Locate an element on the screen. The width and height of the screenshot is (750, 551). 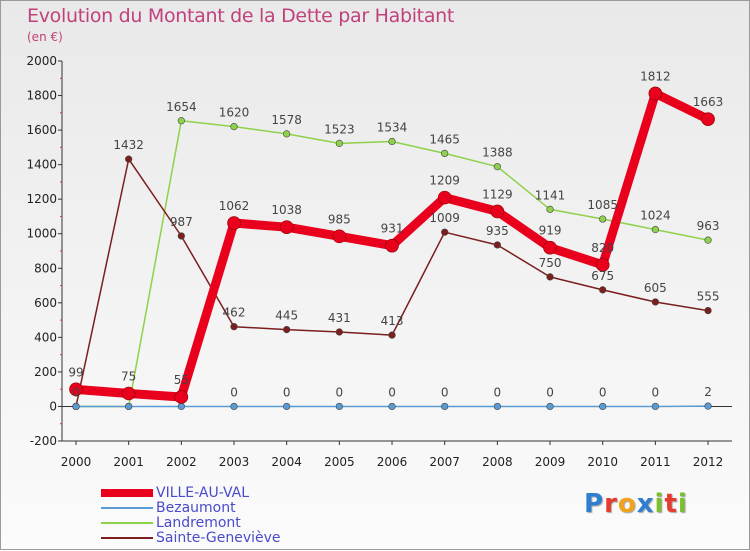
data-label: 919 is located at coordinates (550, 231).